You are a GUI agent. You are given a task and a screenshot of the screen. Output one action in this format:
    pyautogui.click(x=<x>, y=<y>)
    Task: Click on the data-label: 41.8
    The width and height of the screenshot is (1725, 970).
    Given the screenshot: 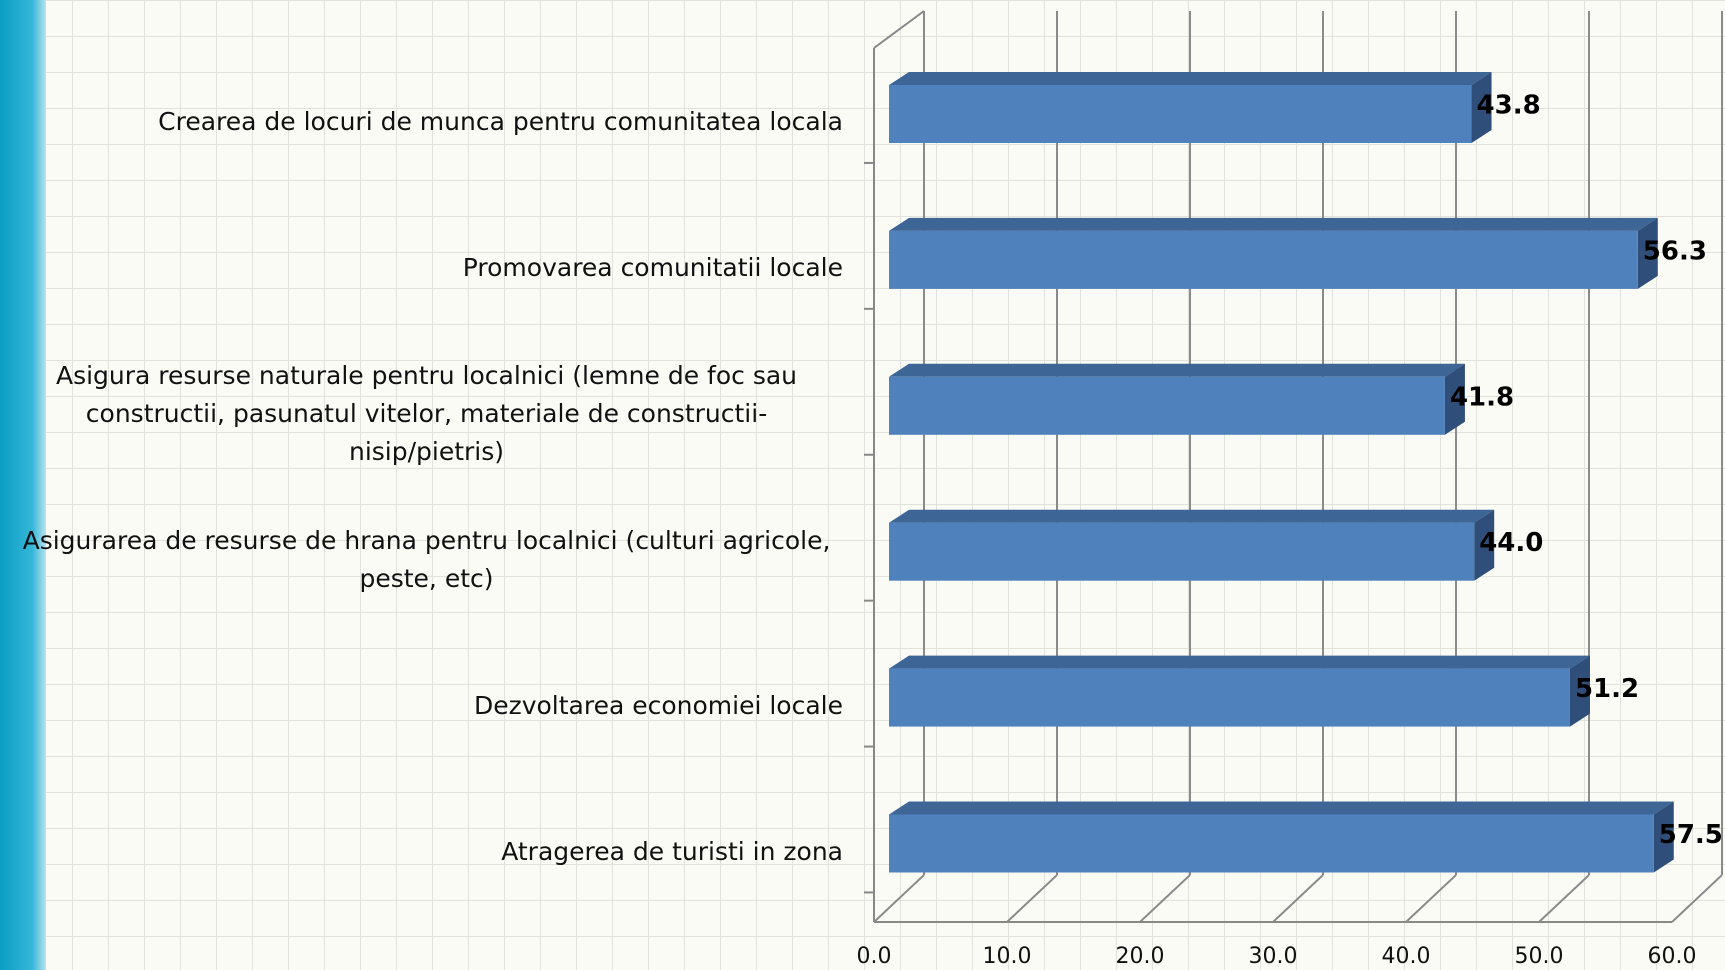 What is the action you would take?
    pyautogui.click(x=1482, y=397)
    